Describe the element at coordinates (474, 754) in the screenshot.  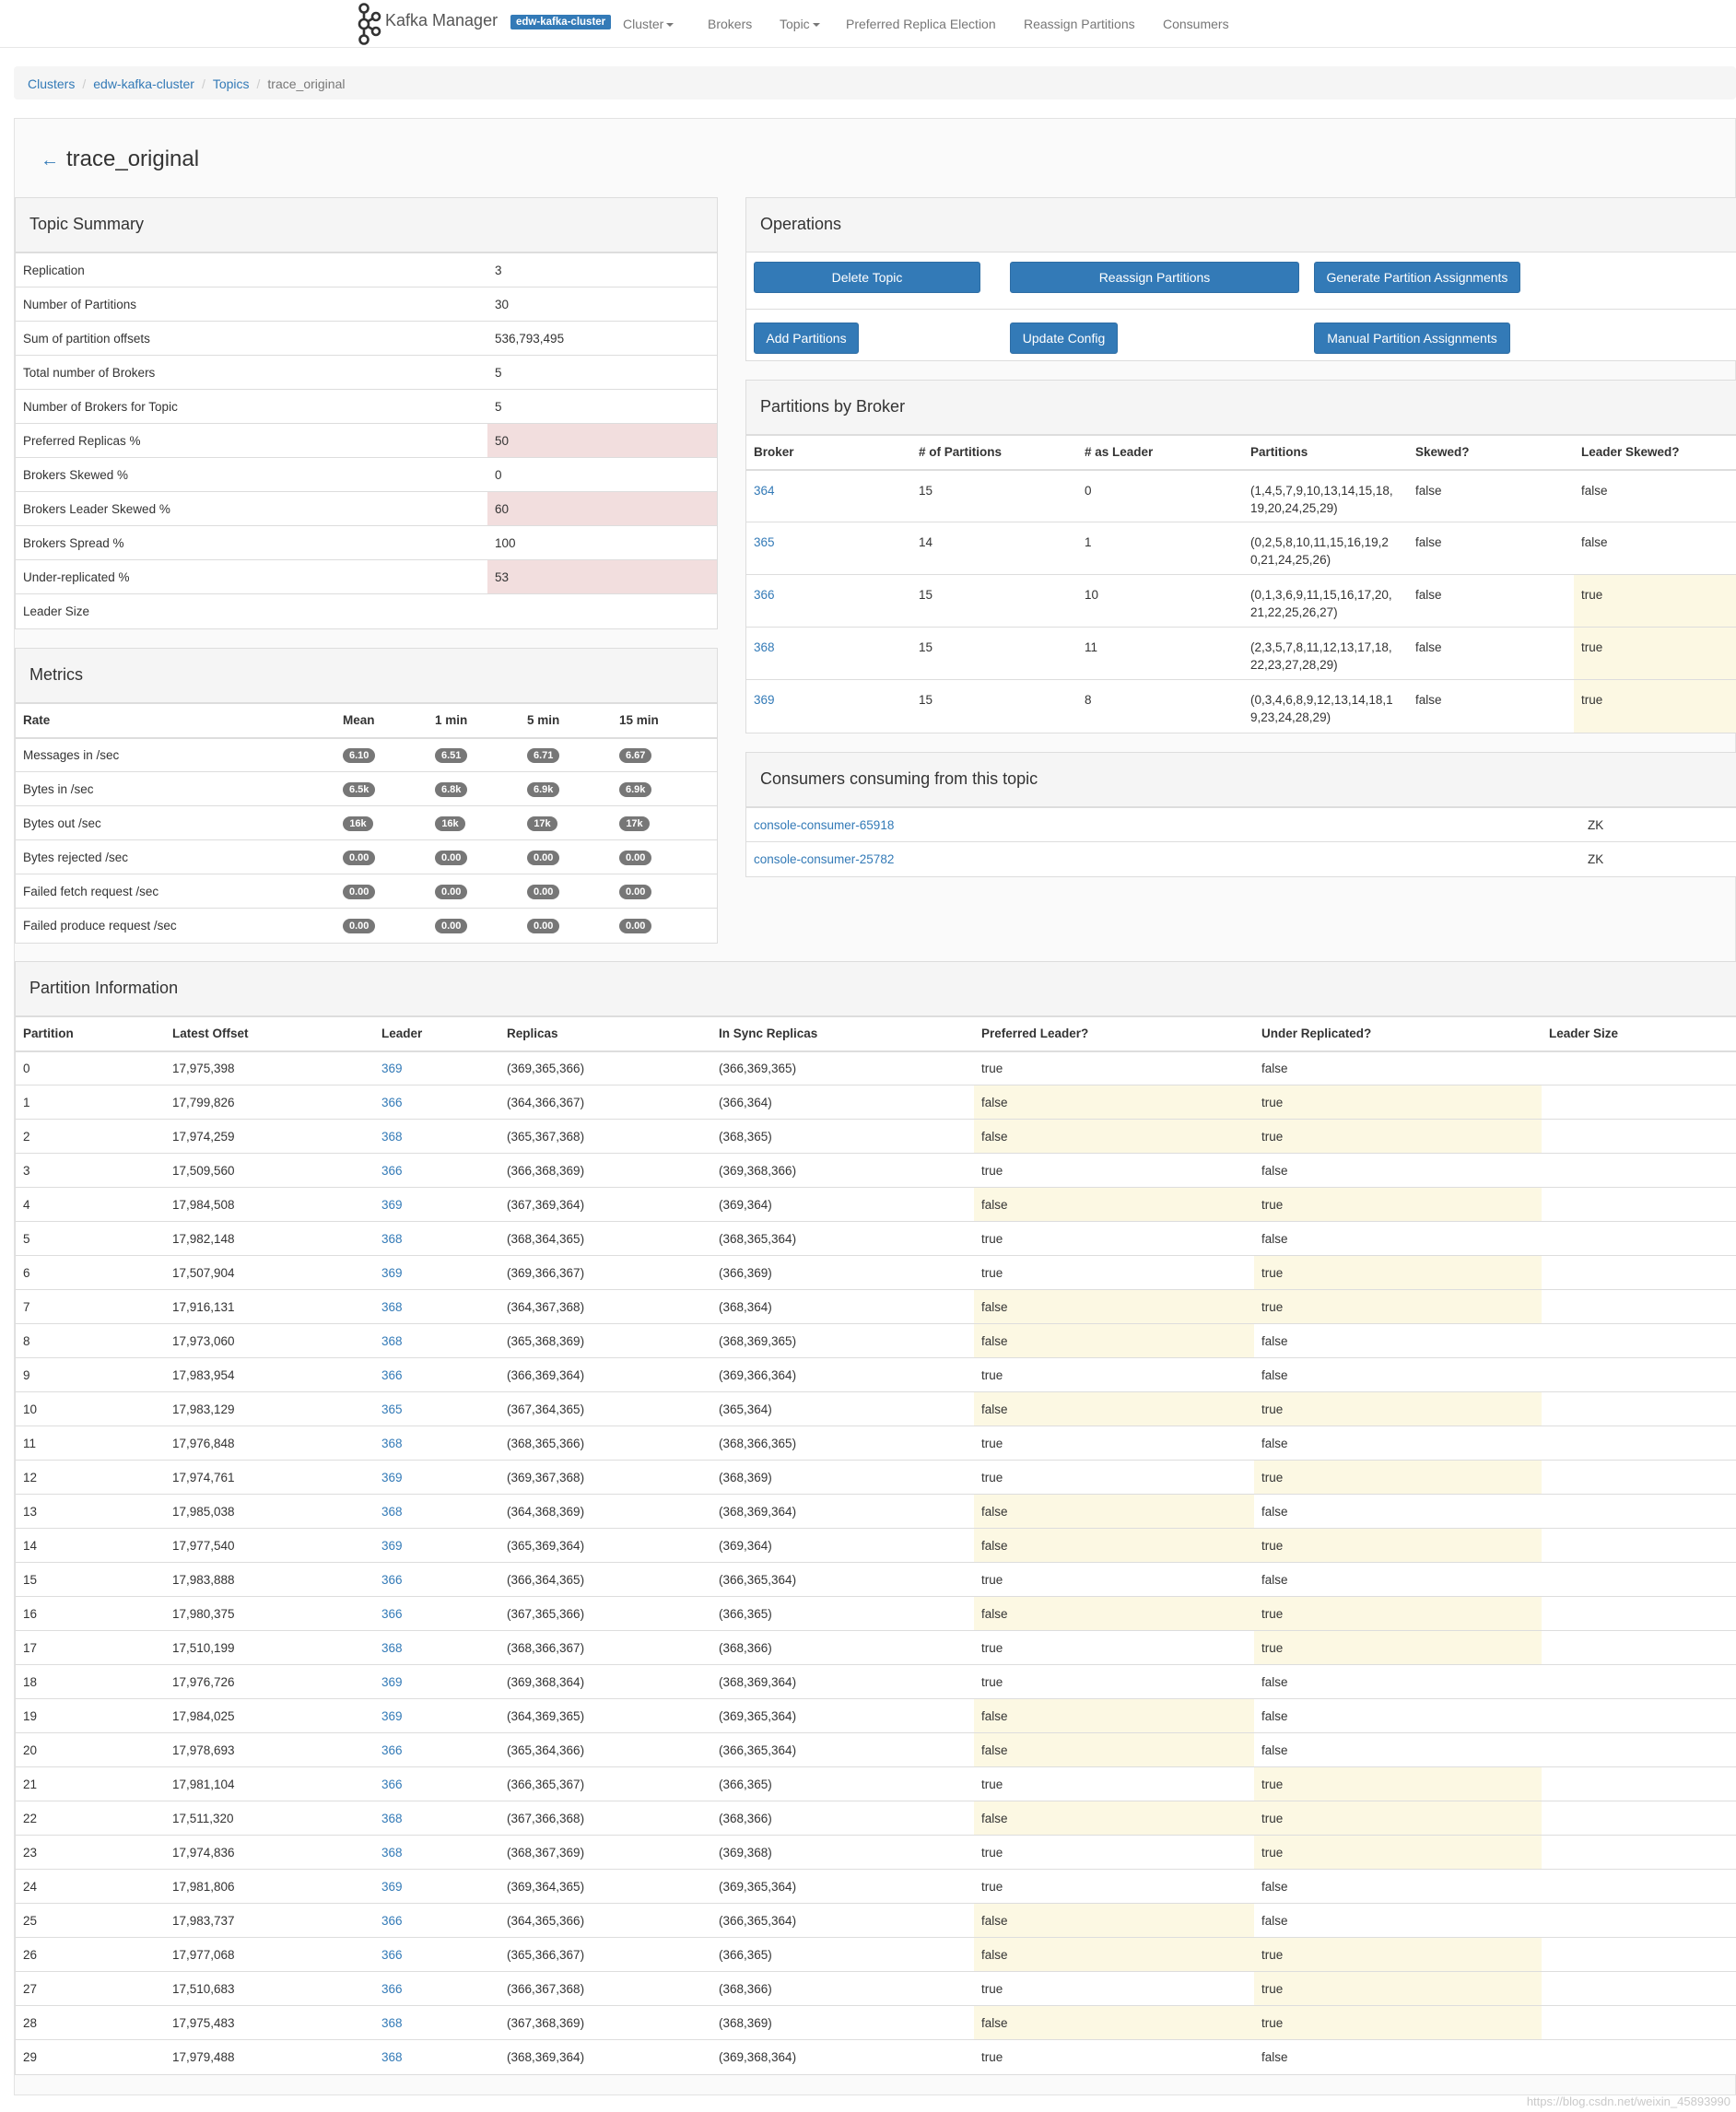
I see `metric-cell: 6.51` at that location.